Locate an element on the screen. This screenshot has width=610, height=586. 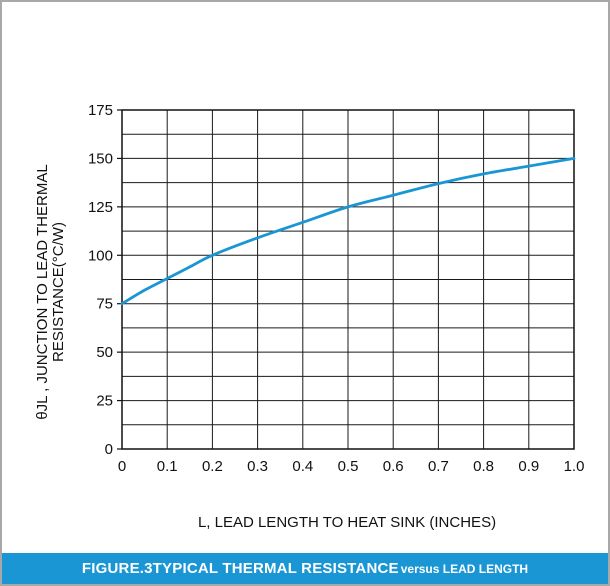
y-tick-label: 50 is located at coordinates (104, 352).